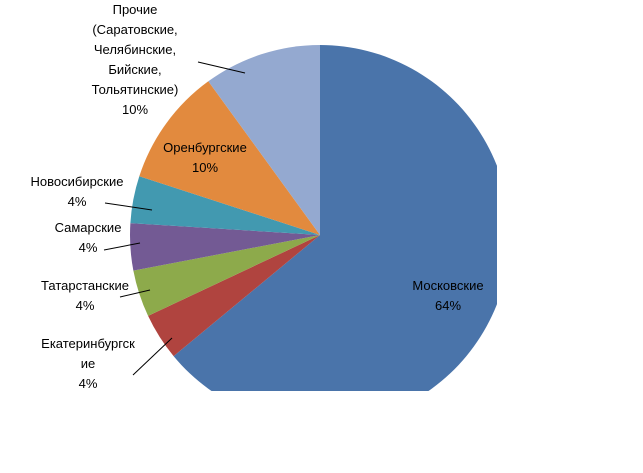  What do you see at coordinates (88, 227) in the screenshot?
I see `slice-label: Самарские` at bounding box center [88, 227].